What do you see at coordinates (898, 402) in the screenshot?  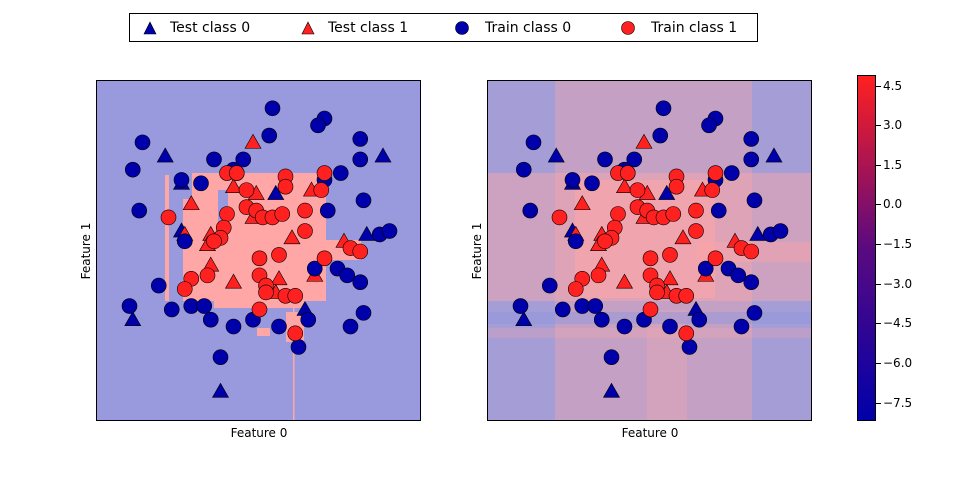 I see `colorbar-tick-label: −7.5` at bounding box center [898, 402].